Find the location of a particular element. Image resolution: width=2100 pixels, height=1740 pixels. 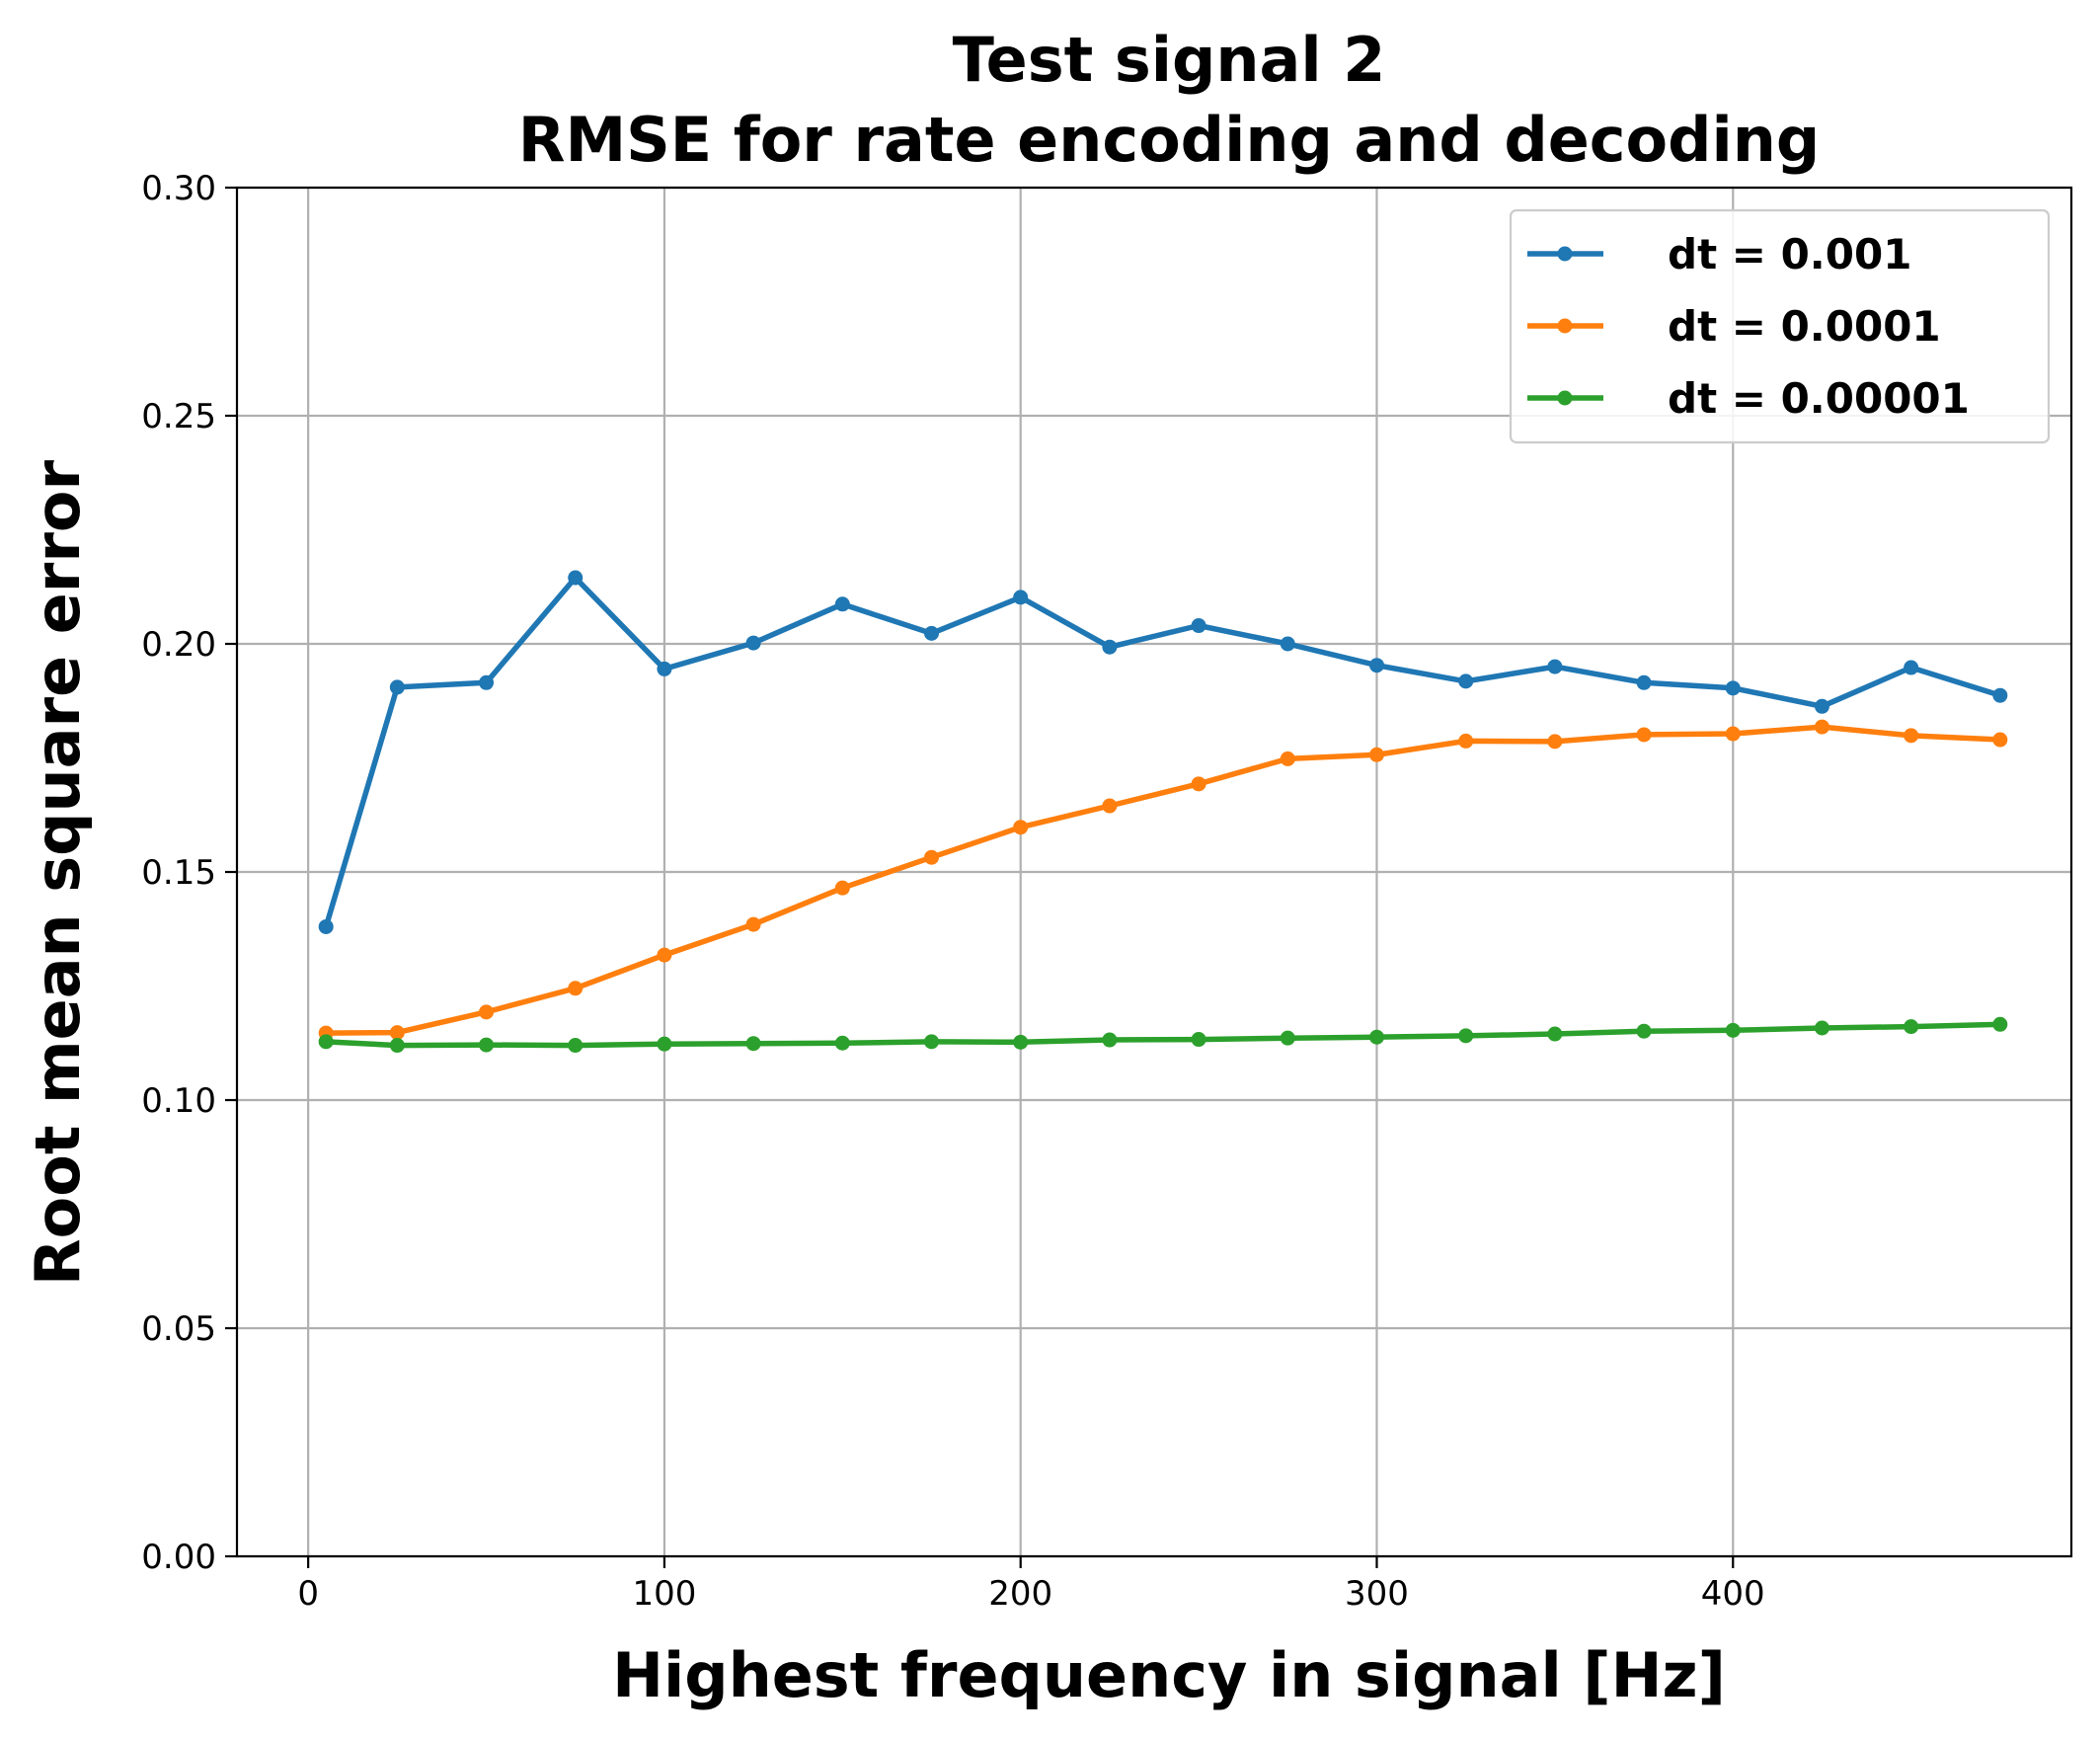

x-tick-label-3: 300 is located at coordinates (1377, 1594).